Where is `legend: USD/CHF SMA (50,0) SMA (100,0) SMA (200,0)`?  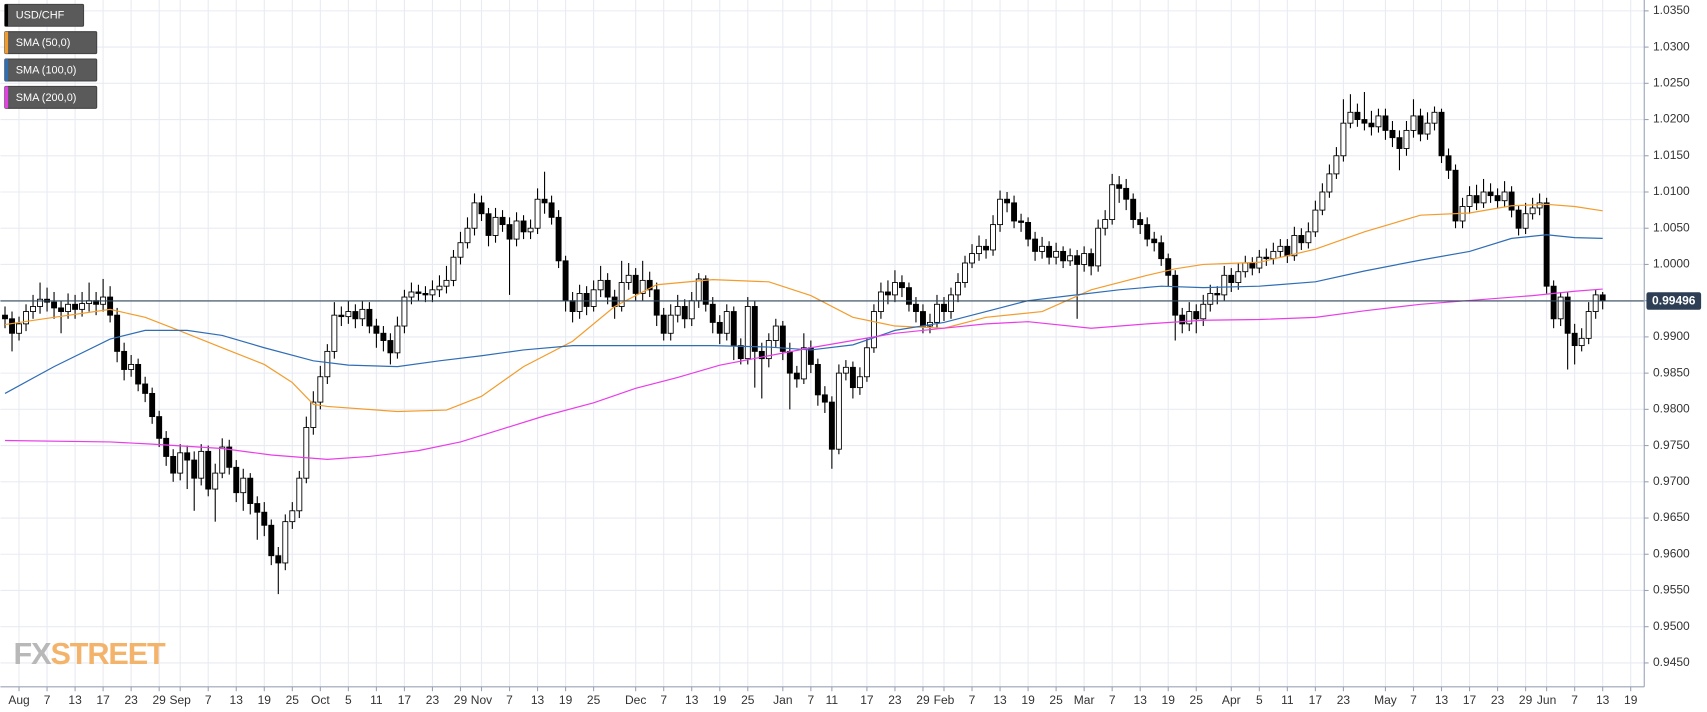
legend: USD/CHF SMA (50,0) SMA (100,0) SMA (200,0) is located at coordinates (51, 56).